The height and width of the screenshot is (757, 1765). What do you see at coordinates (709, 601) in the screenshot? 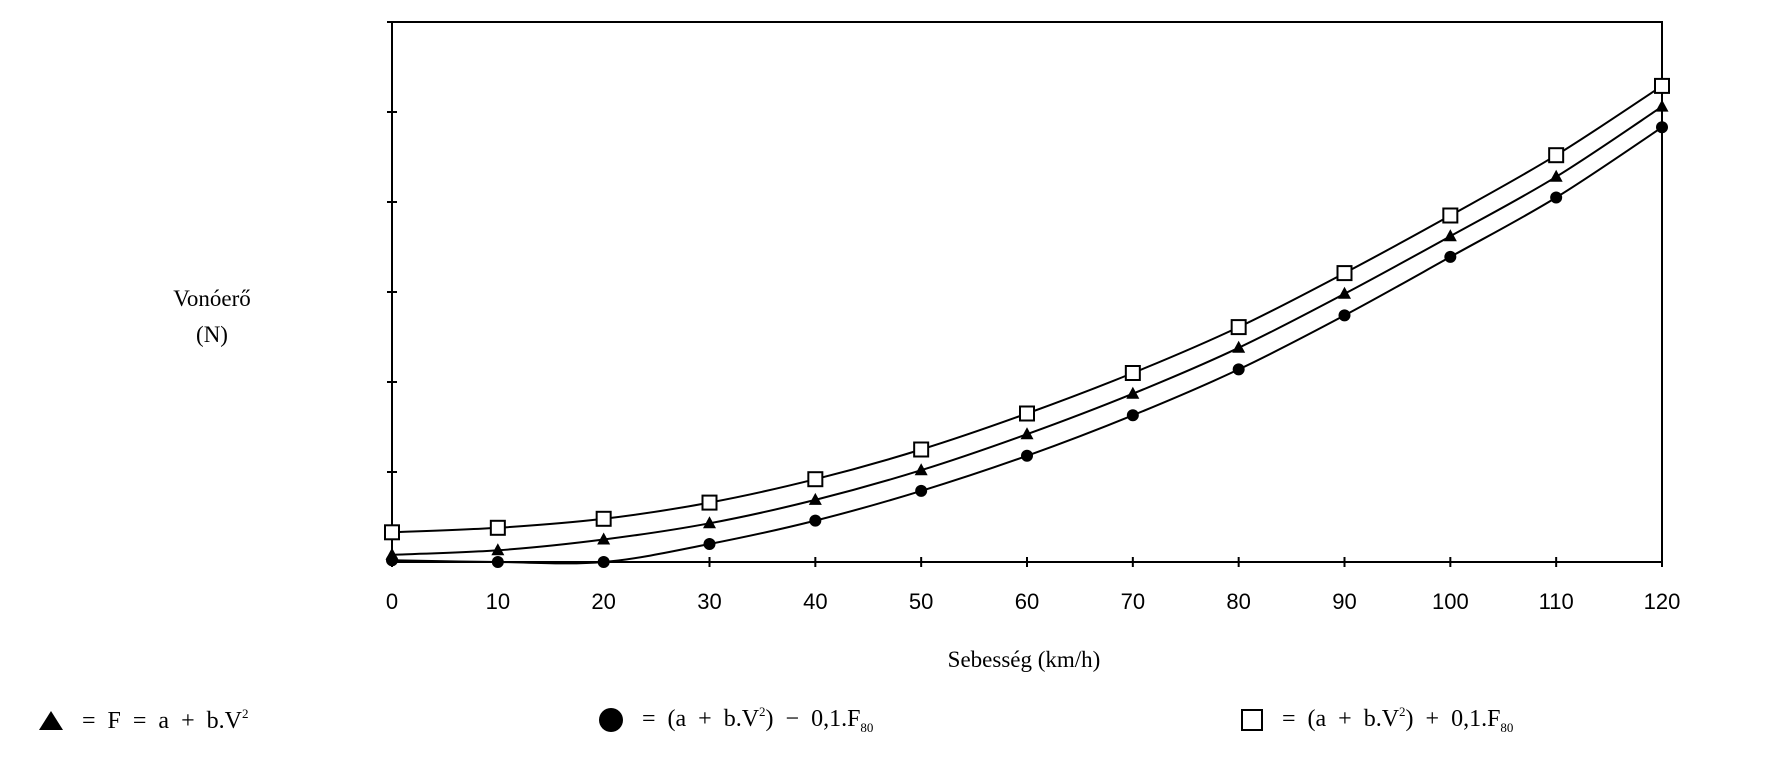
I see `x-tick-label: 30` at bounding box center [709, 601].